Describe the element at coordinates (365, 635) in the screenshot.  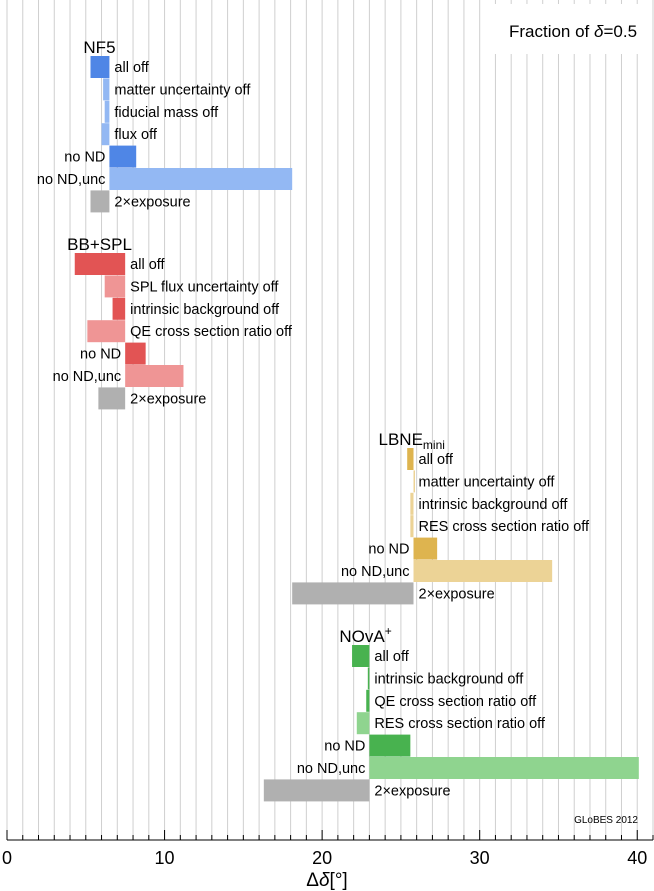
I see `group-name-nova: NOvA+` at that location.